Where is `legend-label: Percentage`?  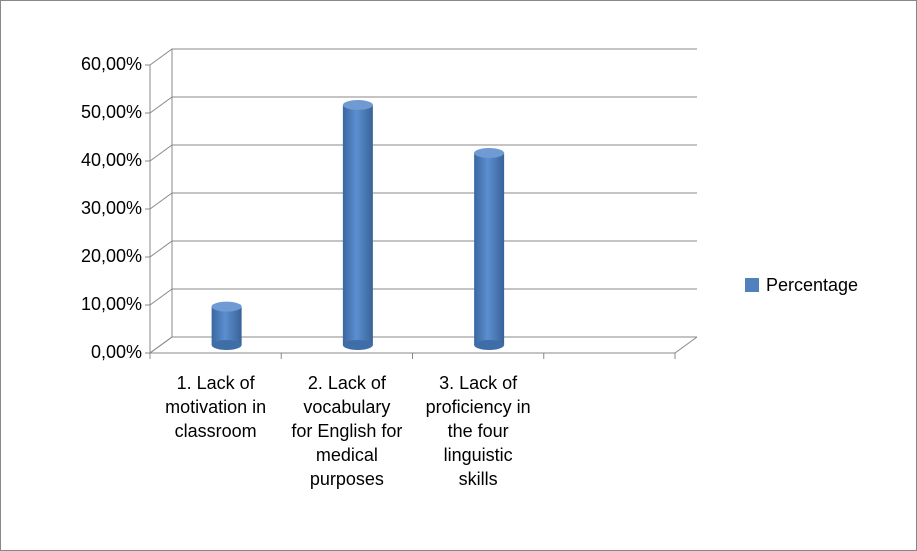 legend-label: Percentage is located at coordinates (812, 285).